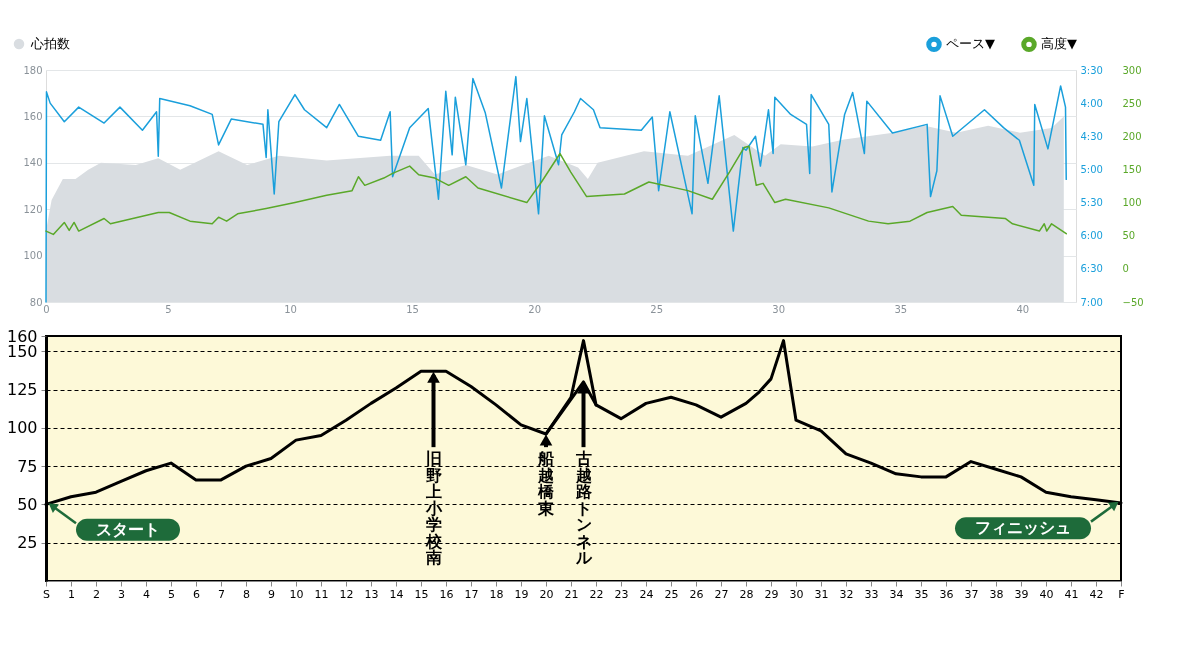  I want to click on x-tick-label: F, so click(1121, 594).